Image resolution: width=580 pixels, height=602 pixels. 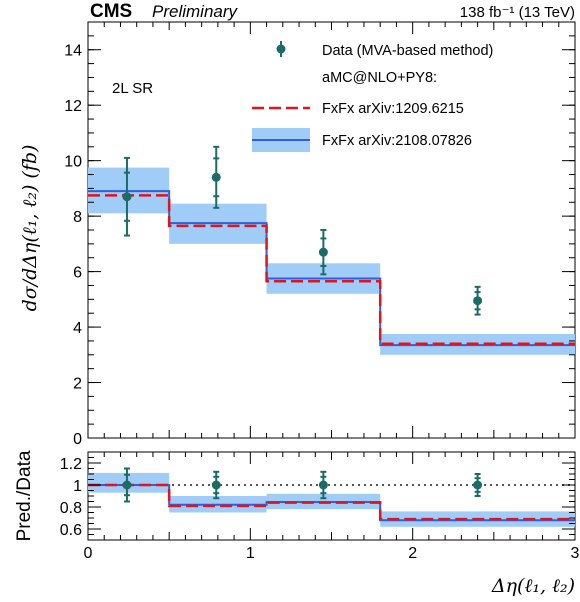 I want to click on ratio-y-tick-label: 1, so click(x=77, y=486).